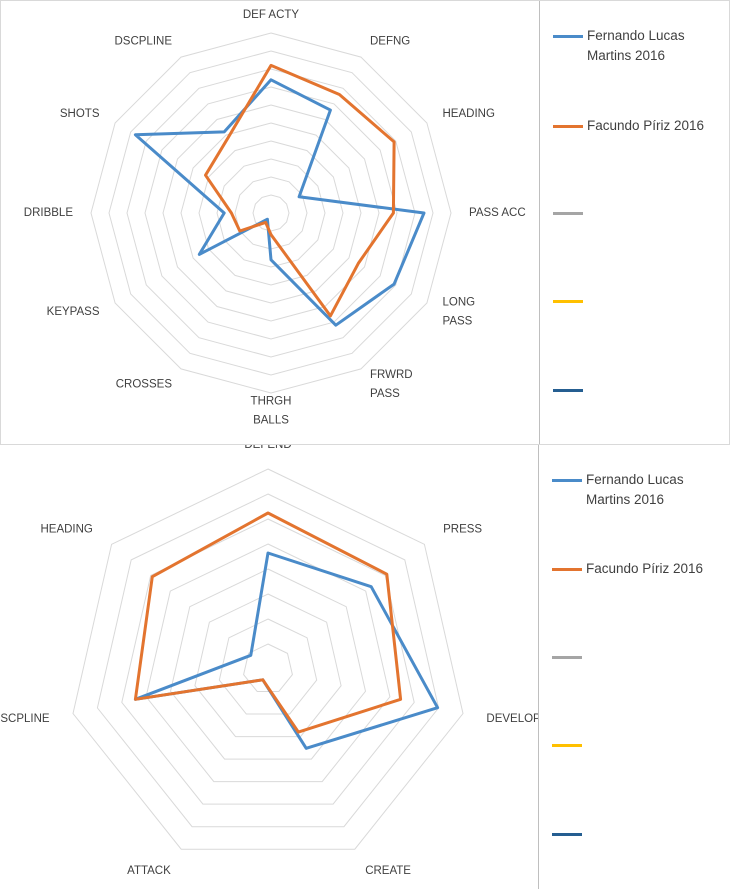 The height and width of the screenshot is (889, 730). What do you see at coordinates (271, 15) in the screenshot?
I see `axis-label: DEF ACTY` at bounding box center [271, 15].